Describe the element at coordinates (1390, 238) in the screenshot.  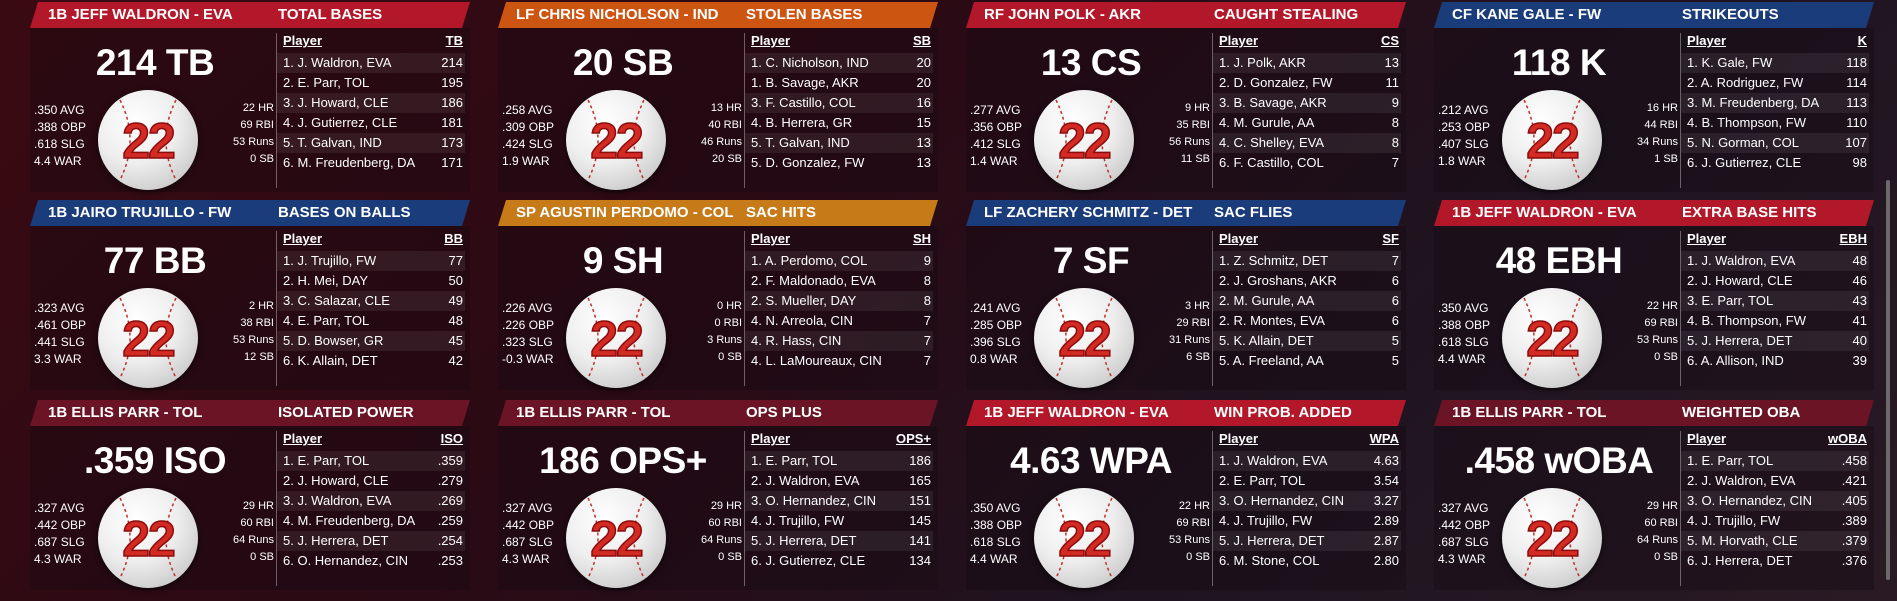
I see `column-header-stat: SF` at that location.